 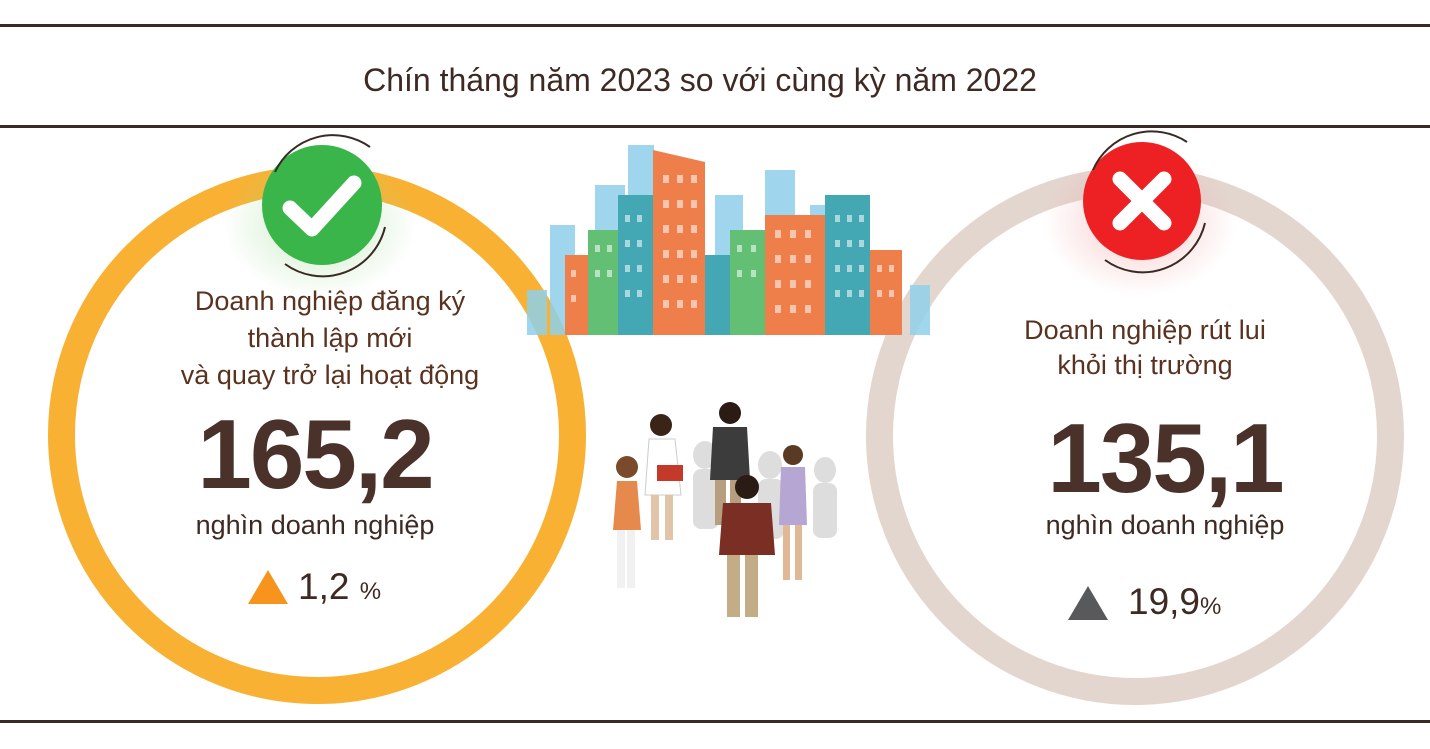 I want to click on left-badge-swoosh, so click(x=330, y=206).